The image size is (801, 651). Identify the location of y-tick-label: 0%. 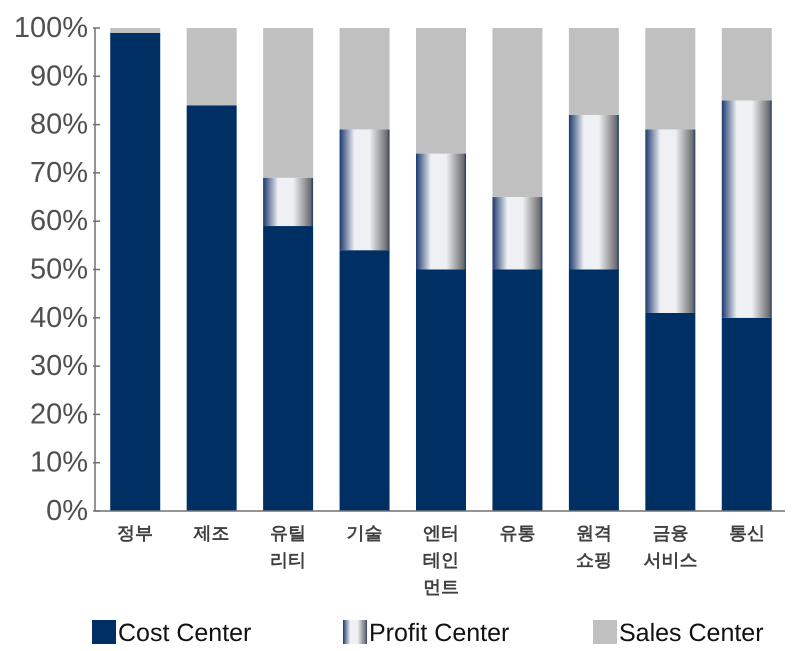
(67, 511).